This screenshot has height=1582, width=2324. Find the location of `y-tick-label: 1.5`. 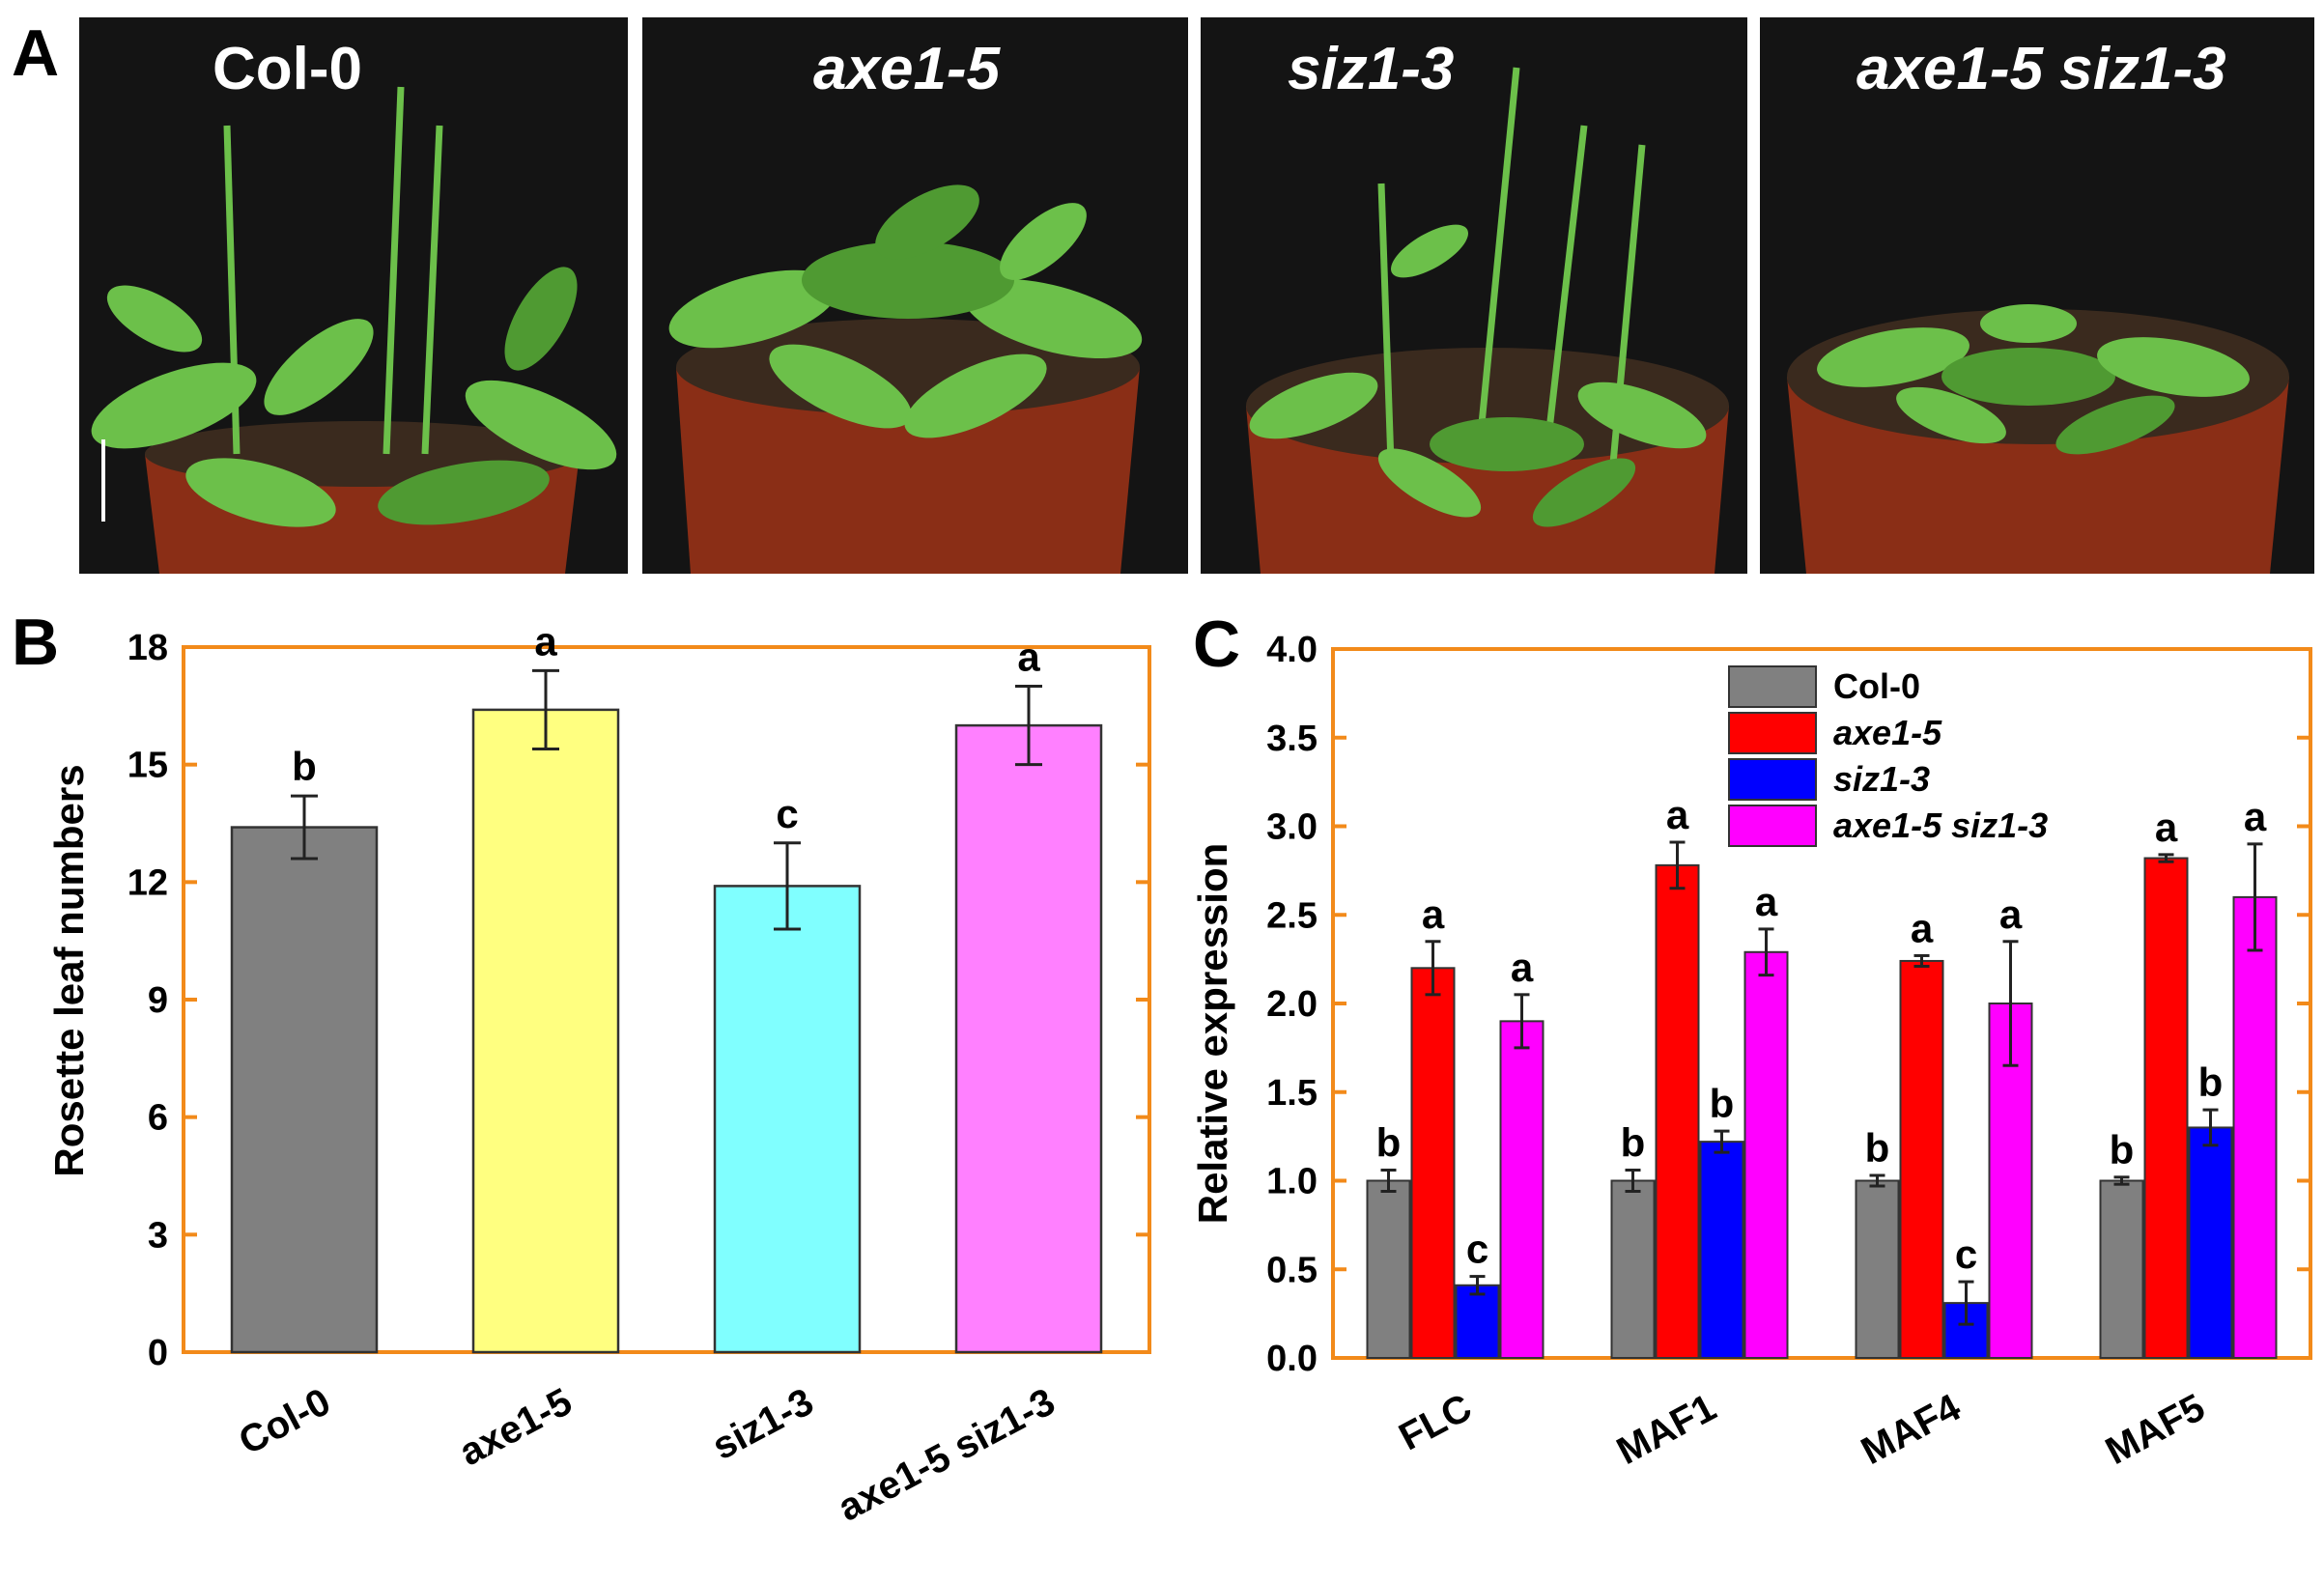

y-tick-label: 1.5 is located at coordinates (1292, 1094).